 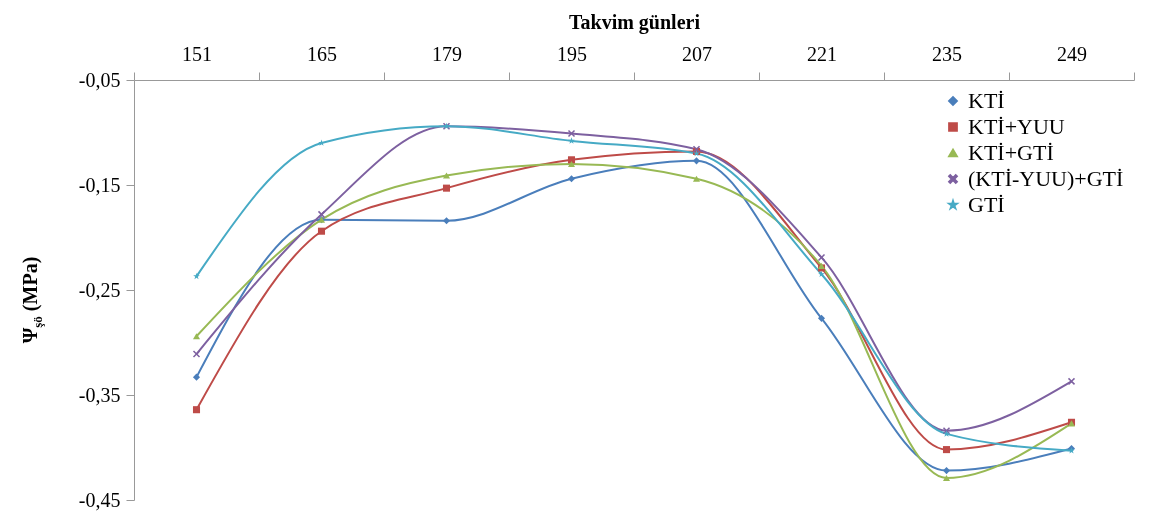 I want to click on legend-label: KTİ, so click(x=986, y=100).